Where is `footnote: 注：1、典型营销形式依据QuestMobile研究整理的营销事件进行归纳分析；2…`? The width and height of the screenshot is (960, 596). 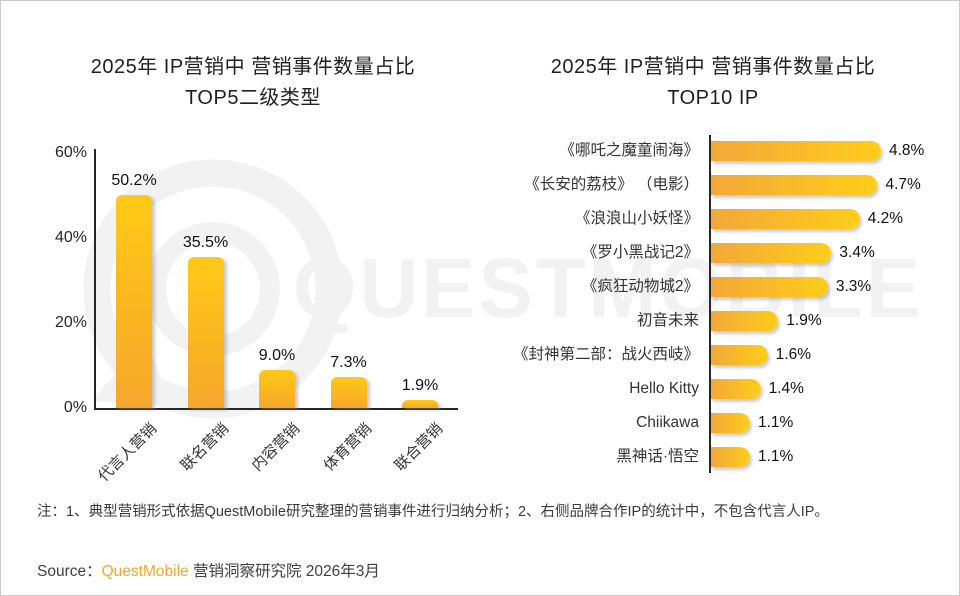
footnote: 注：1、典型营销形式依据QuestMobile研究整理的营销事件进行归纳分析；2… is located at coordinates (433, 512).